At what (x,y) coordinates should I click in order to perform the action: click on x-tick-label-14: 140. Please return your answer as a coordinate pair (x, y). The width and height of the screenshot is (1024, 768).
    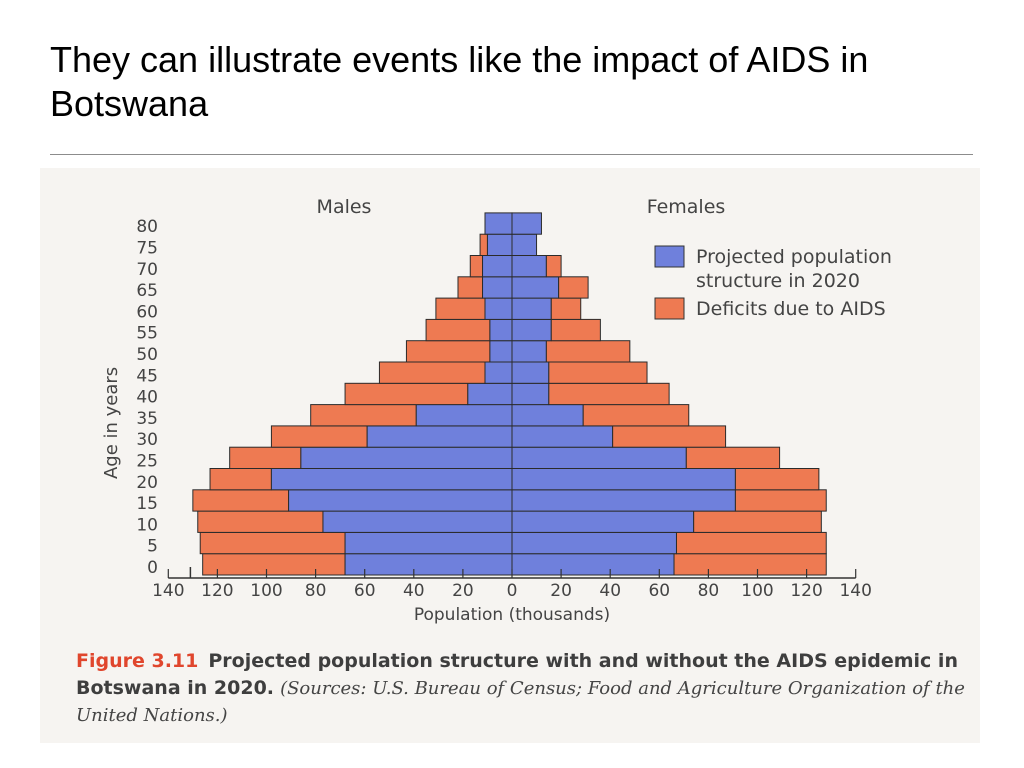
    Looking at the image, I should click on (855, 591).